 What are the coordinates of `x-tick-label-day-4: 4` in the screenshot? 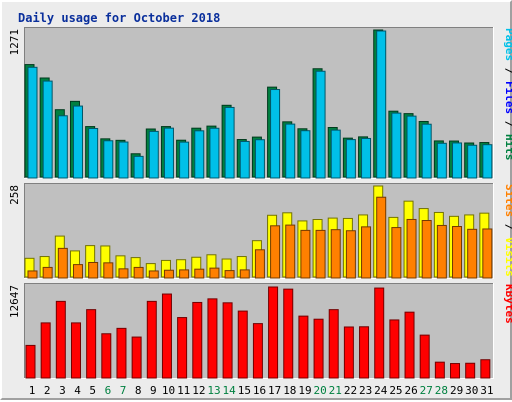 It's located at (77, 390).